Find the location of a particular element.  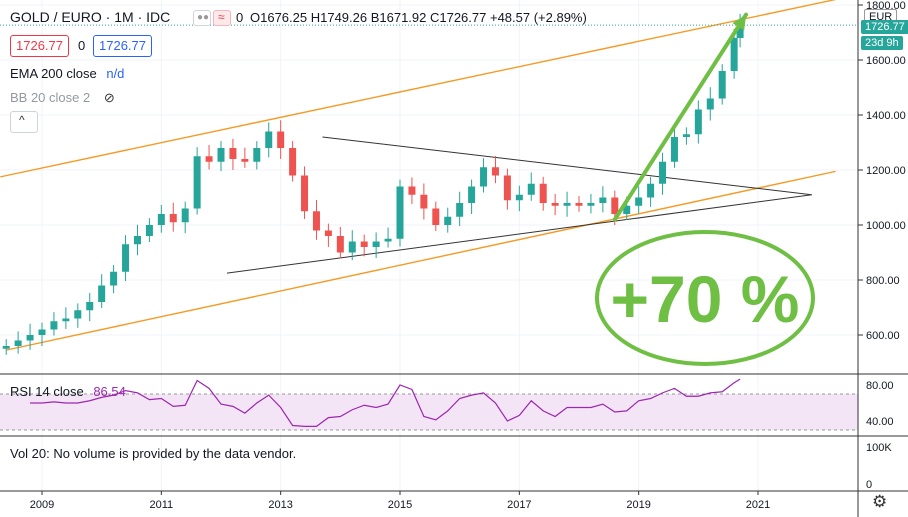

time-axis: 2009 2011 2013 2015 2017 2019 2021 is located at coordinates (454, 500).